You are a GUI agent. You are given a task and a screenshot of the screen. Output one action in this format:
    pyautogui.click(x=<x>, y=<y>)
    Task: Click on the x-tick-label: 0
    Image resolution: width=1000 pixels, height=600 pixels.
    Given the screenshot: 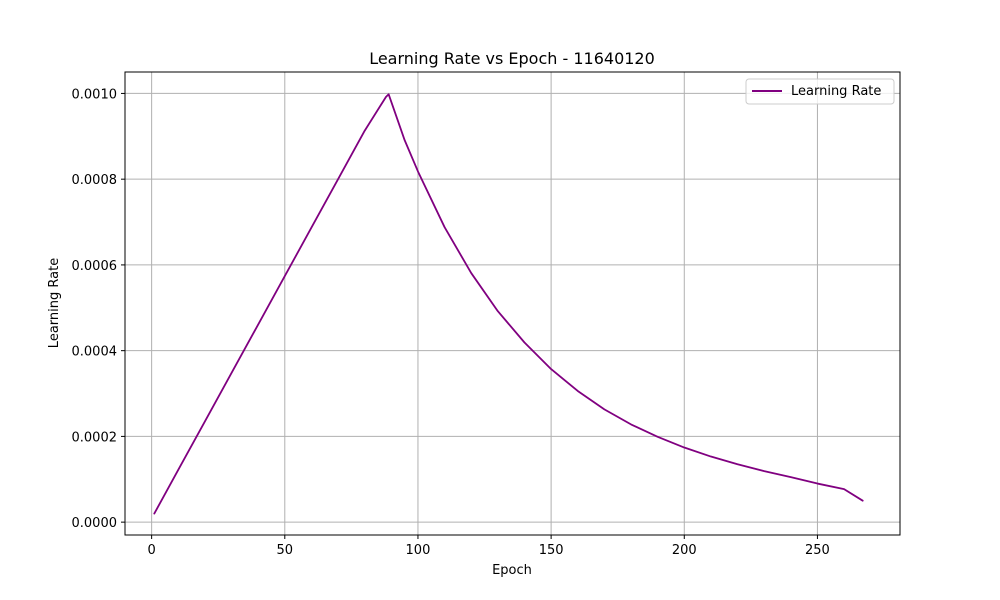 What is the action you would take?
    pyautogui.click(x=151, y=550)
    